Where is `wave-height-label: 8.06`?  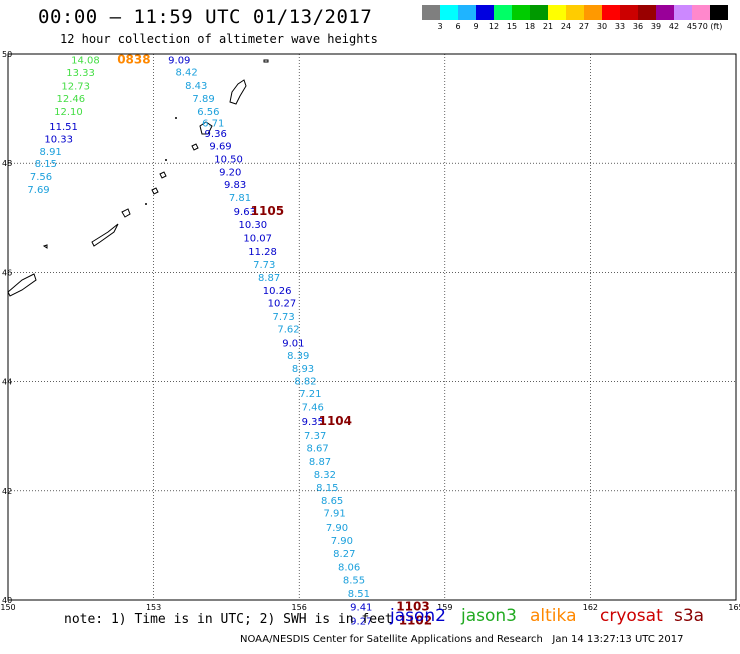
wave-height-label: 8.06 is located at coordinates (349, 568).